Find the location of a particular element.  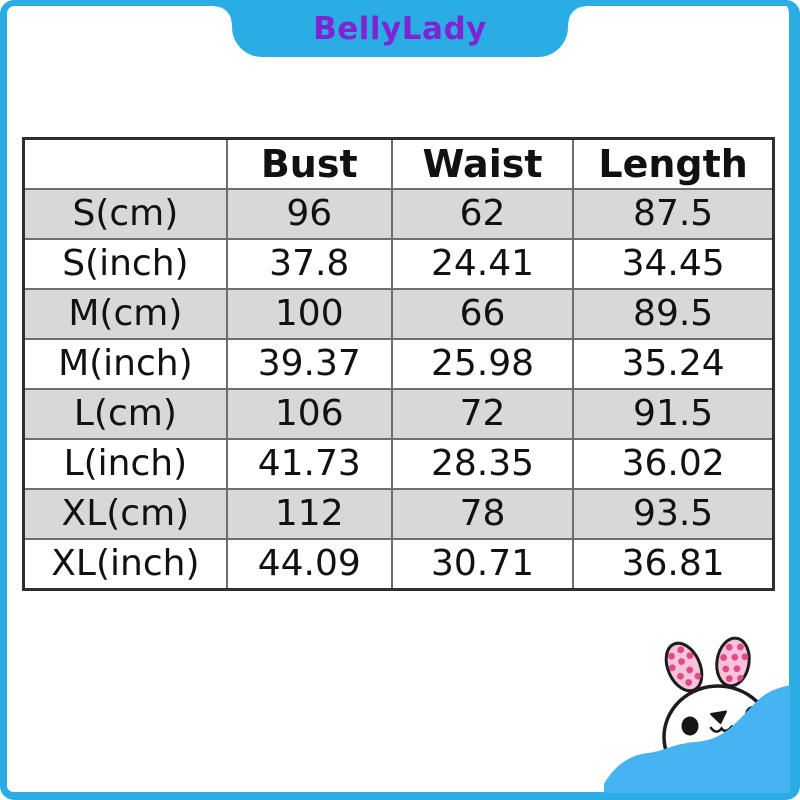

brand-tab: BellyLady is located at coordinates (400, 31).